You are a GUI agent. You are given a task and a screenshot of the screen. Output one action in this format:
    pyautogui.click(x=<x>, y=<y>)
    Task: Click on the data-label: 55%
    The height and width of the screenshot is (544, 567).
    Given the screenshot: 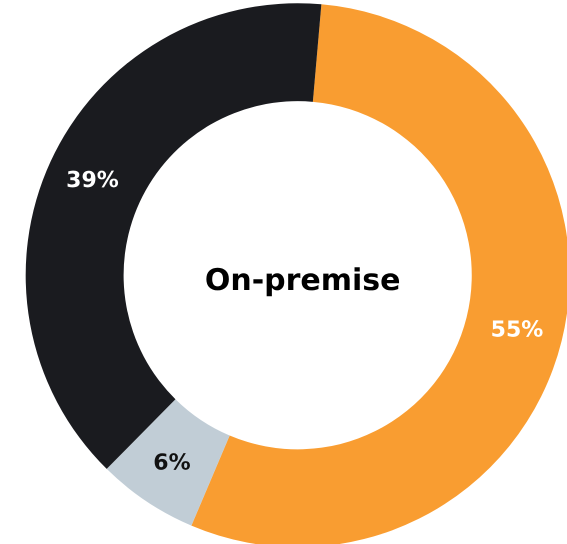 What is the action you would take?
    pyautogui.click(x=517, y=329)
    